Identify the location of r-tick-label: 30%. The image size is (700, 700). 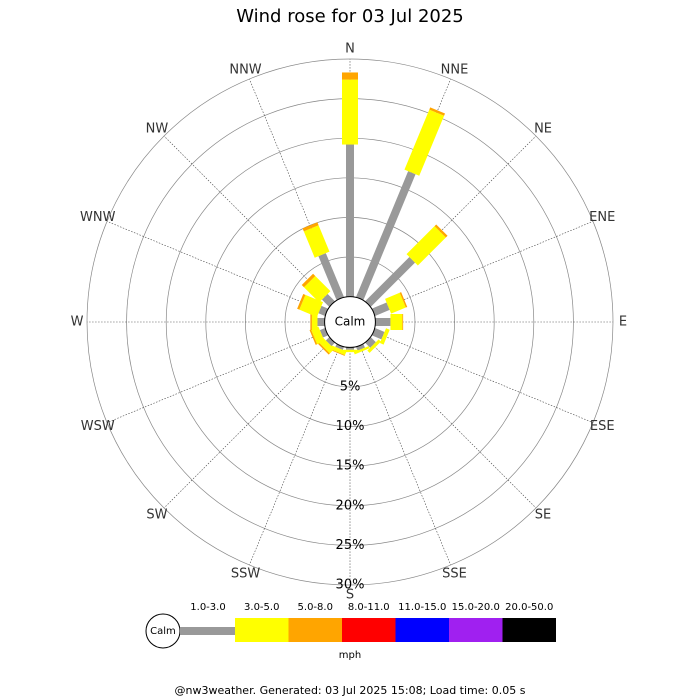
(350, 585).